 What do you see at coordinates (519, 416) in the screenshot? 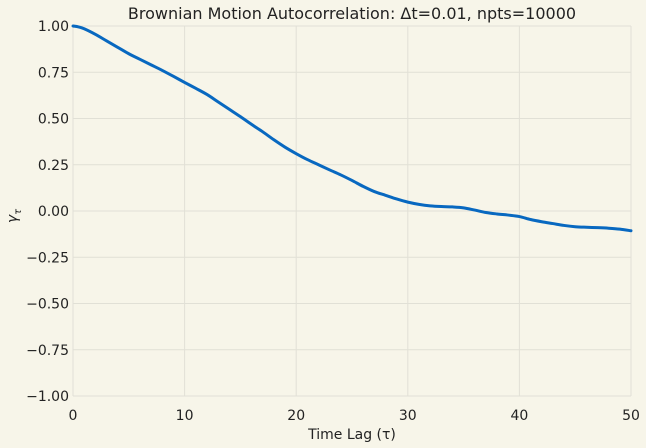
I see `x-tick-label: 40` at bounding box center [519, 416].